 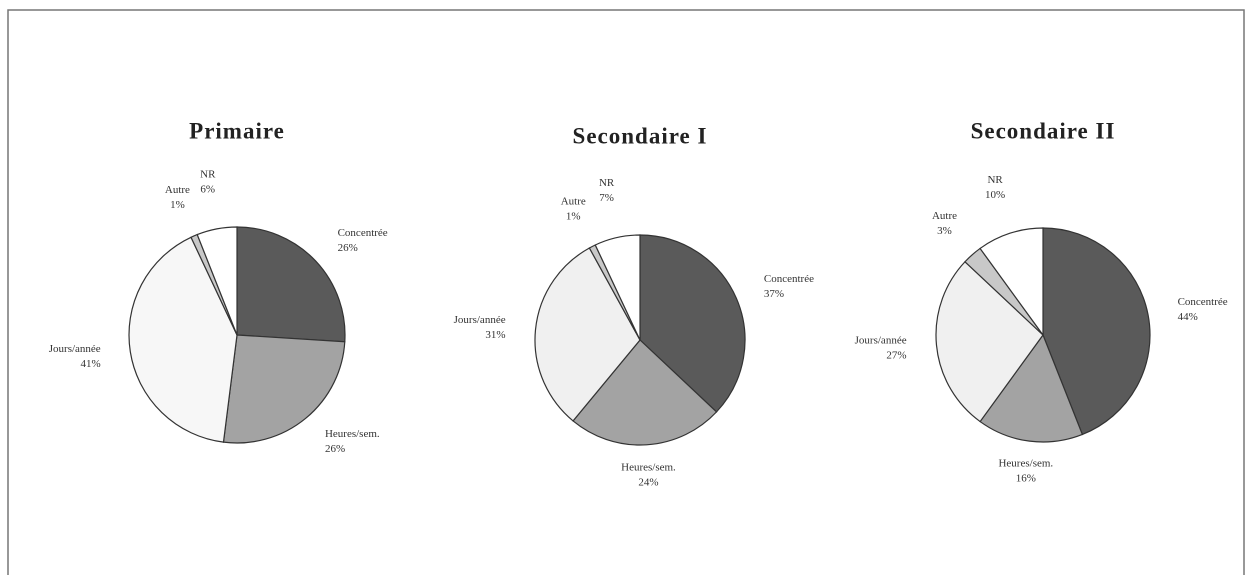 I want to click on chart-title: Secondaire II, so click(x=1043, y=130).